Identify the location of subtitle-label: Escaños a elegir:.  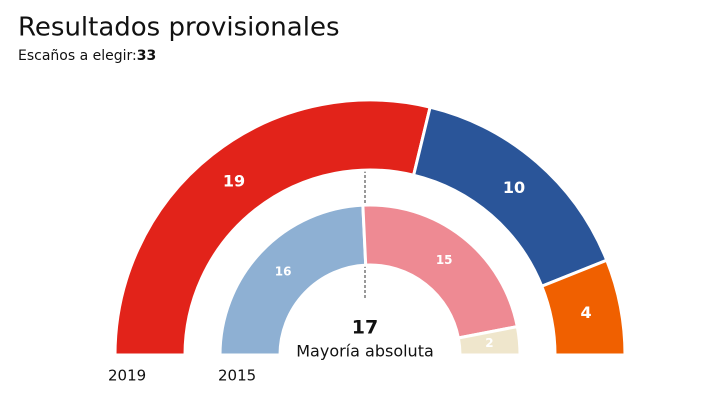
(77, 56).